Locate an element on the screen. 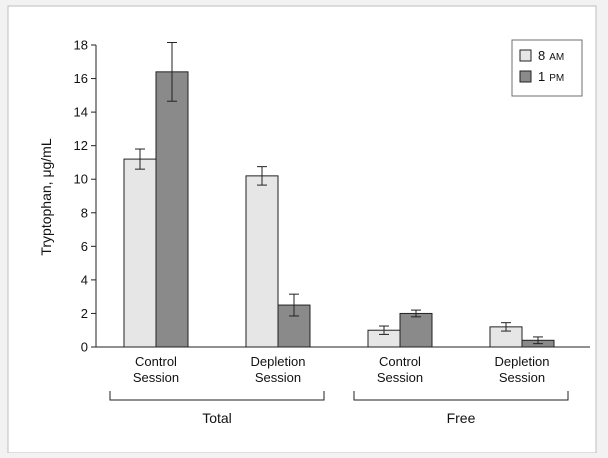 This screenshot has height=458, width=608. y-tick-label: 4 is located at coordinates (84, 279).